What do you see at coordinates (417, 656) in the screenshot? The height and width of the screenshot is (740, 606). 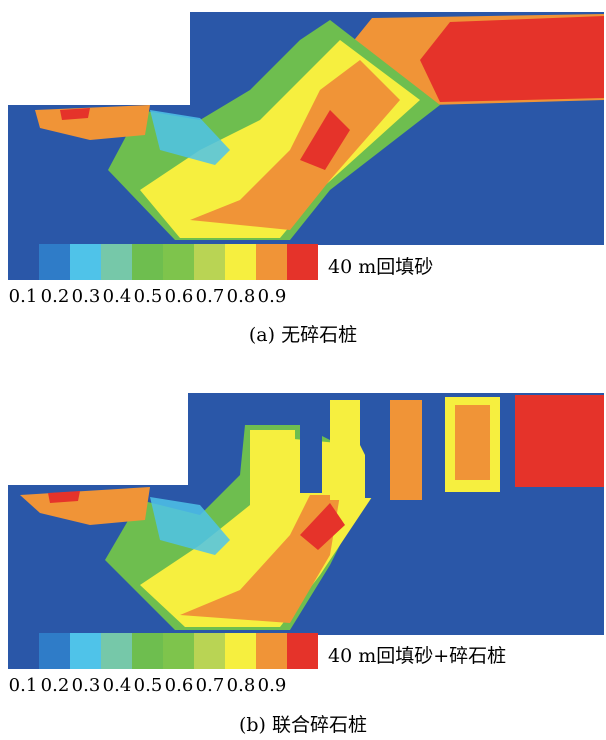 I see `legend-label-b: 40 m回填砂+碎石桩` at bounding box center [417, 656].